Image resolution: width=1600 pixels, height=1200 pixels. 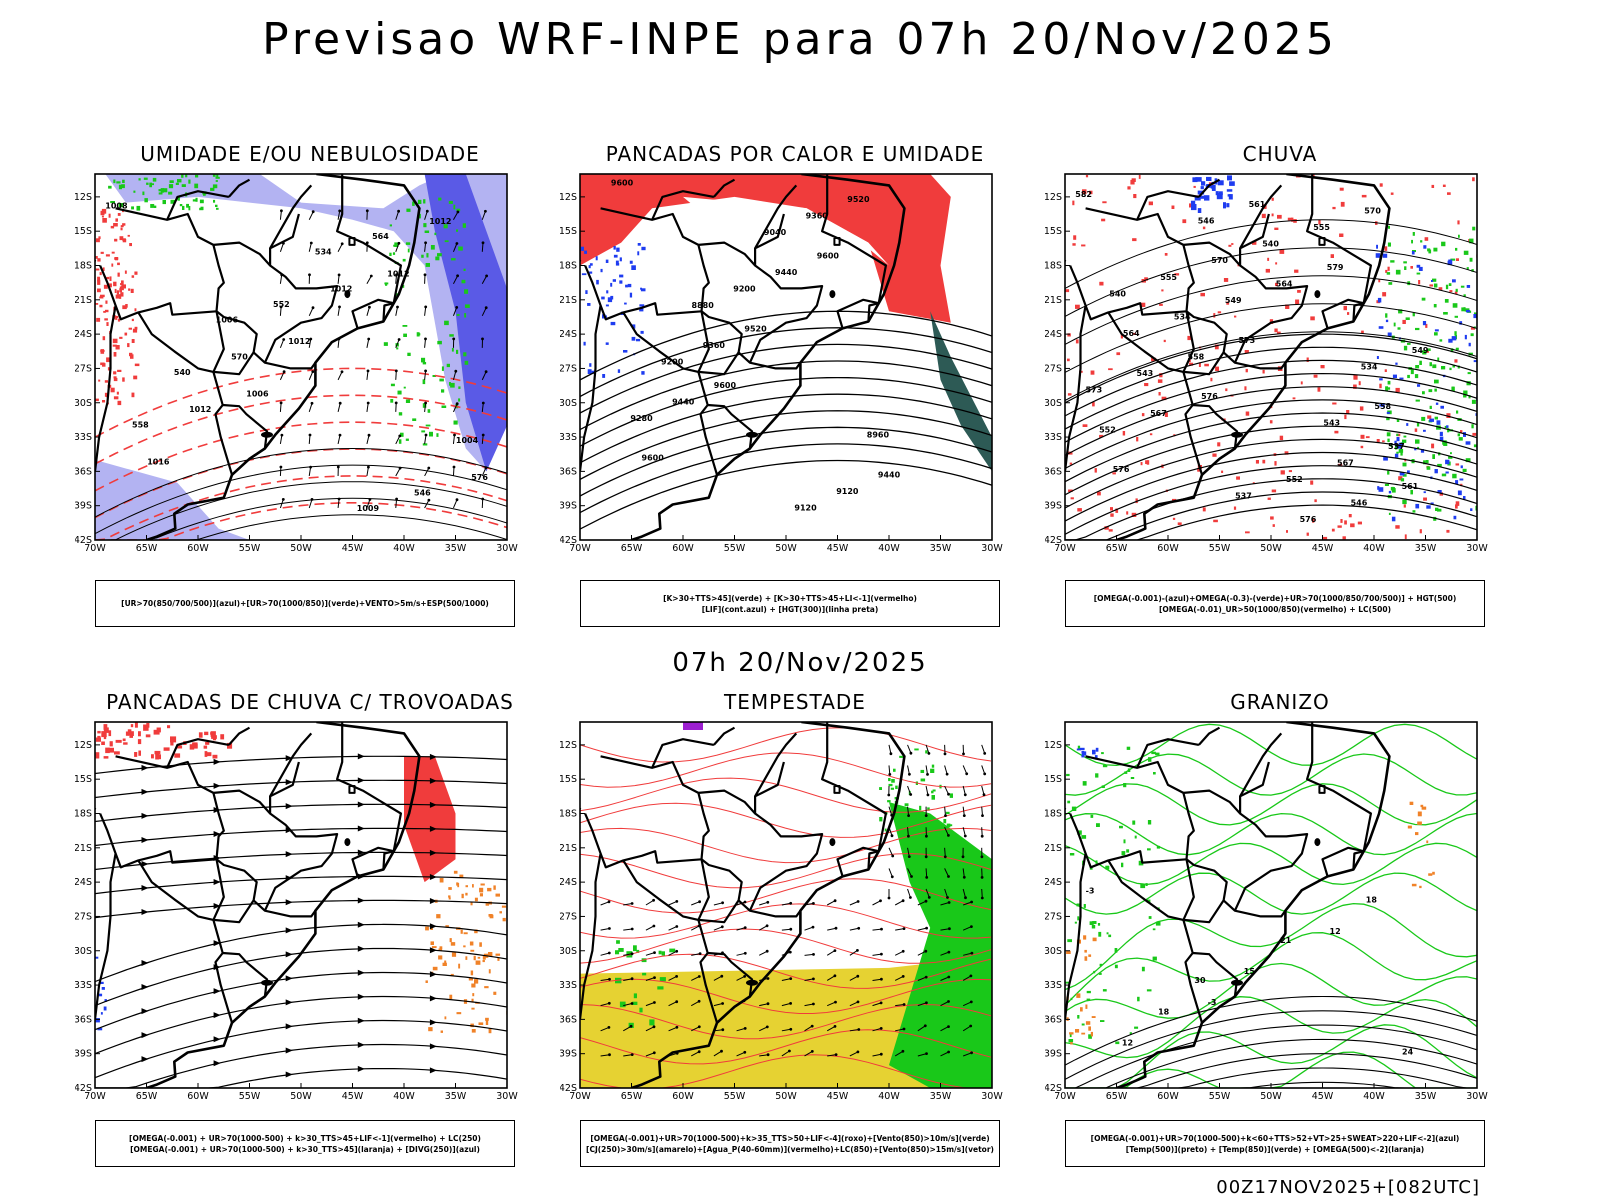 What do you see at coordinates (368, 508) in the screenshot?
I see `contour-label: 1009` at bounding box center [368, 508].